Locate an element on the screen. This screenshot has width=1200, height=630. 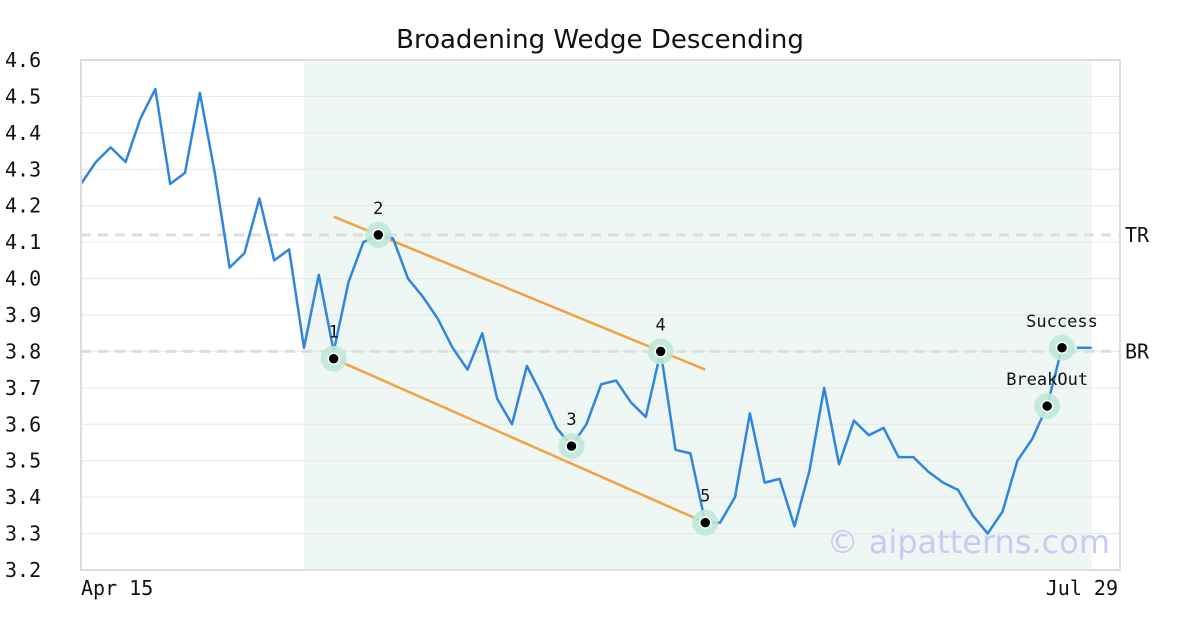
y-tick-label: 3.7 is located at coordinates (23, 388).